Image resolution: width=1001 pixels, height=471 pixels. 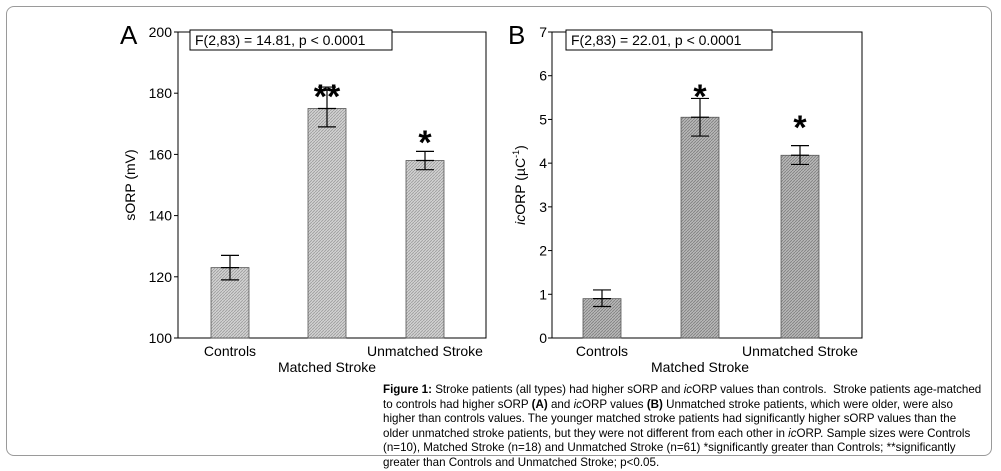 I want to click on panel-label-a: A, so click(x=129, y=35).